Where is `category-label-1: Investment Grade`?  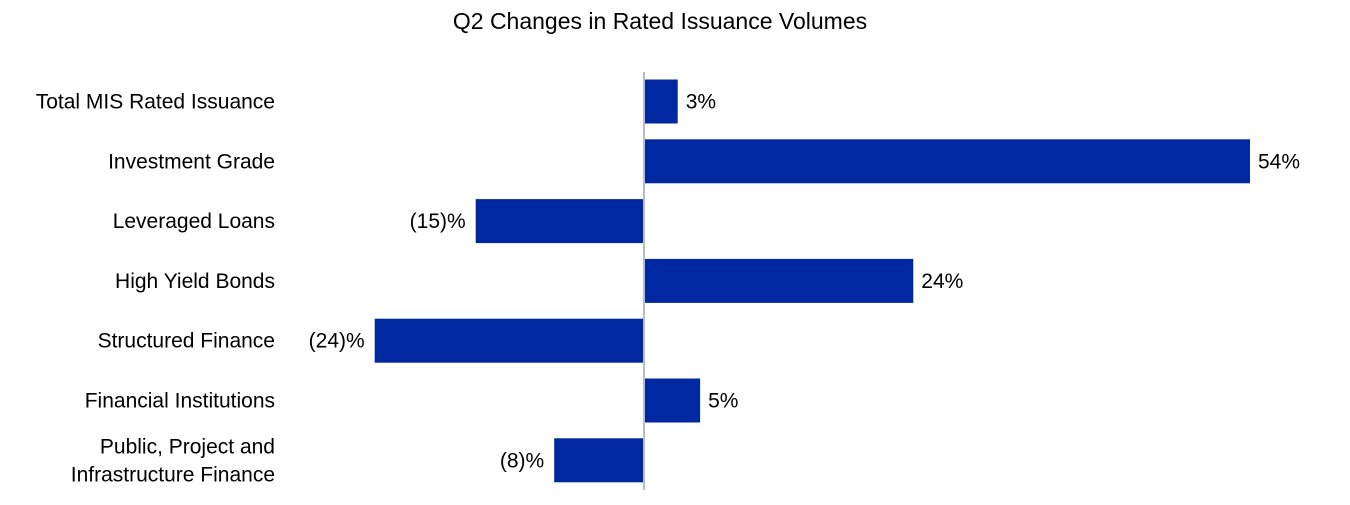 category-label-1: Investment Grade is located at coordinates (191, 161).